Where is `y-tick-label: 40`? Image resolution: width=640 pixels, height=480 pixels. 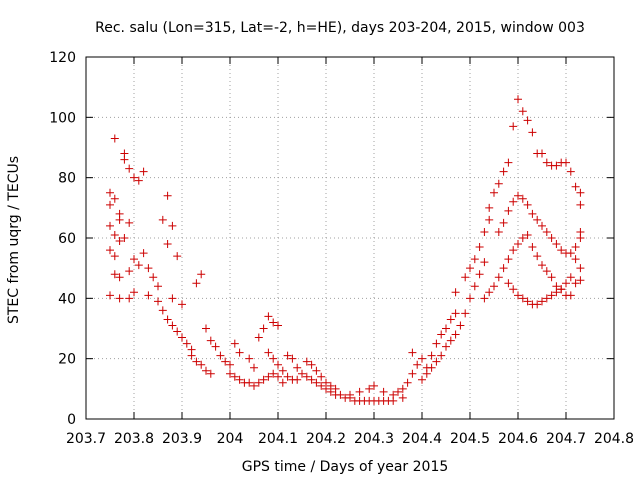 y-tick-label: 40 is located at coordinates (67, 299).